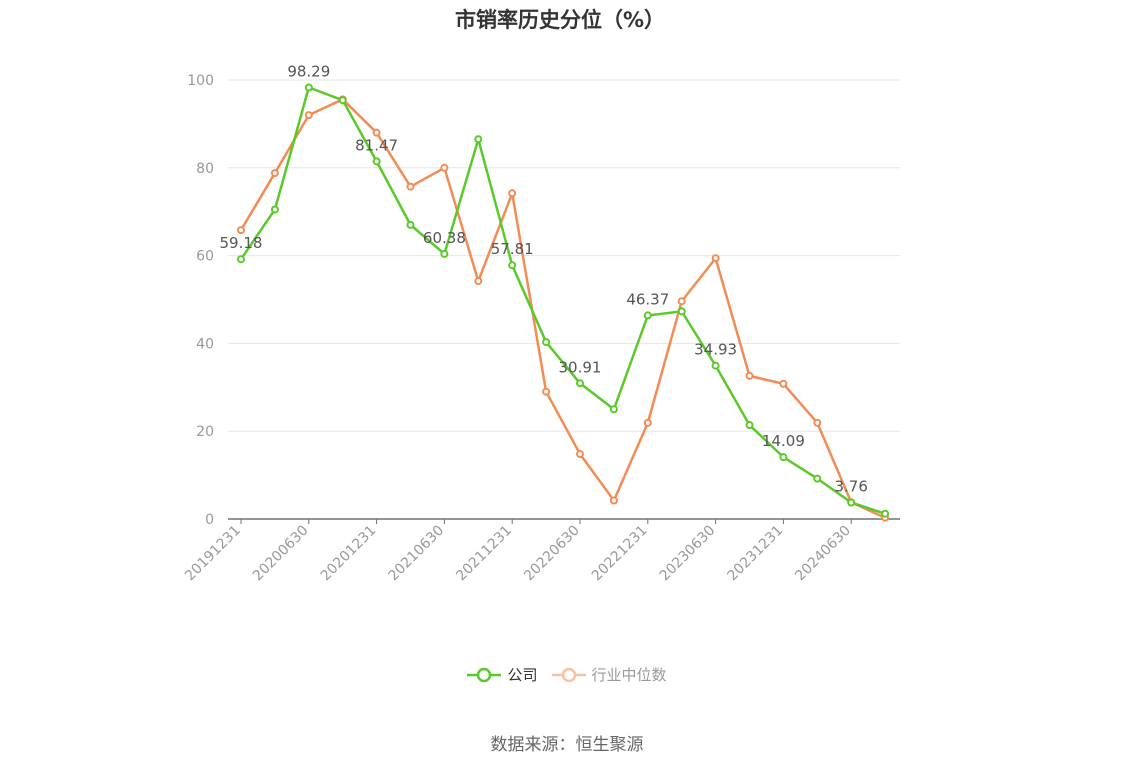 The image size is (1134, 766). I want to click on x-tick-label: 20240630, so click(823, 554).